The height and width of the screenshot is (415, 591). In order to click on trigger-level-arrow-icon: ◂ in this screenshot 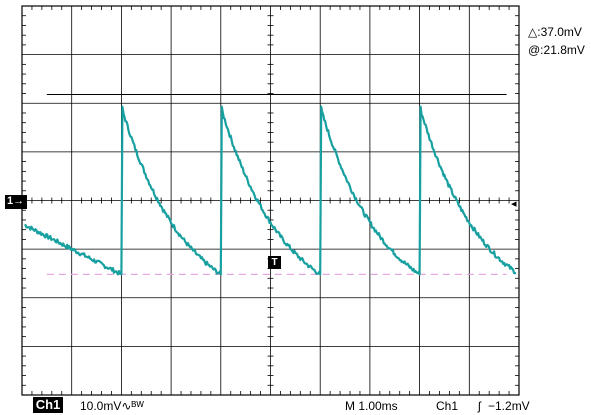, I will do `click(514, 204)`.